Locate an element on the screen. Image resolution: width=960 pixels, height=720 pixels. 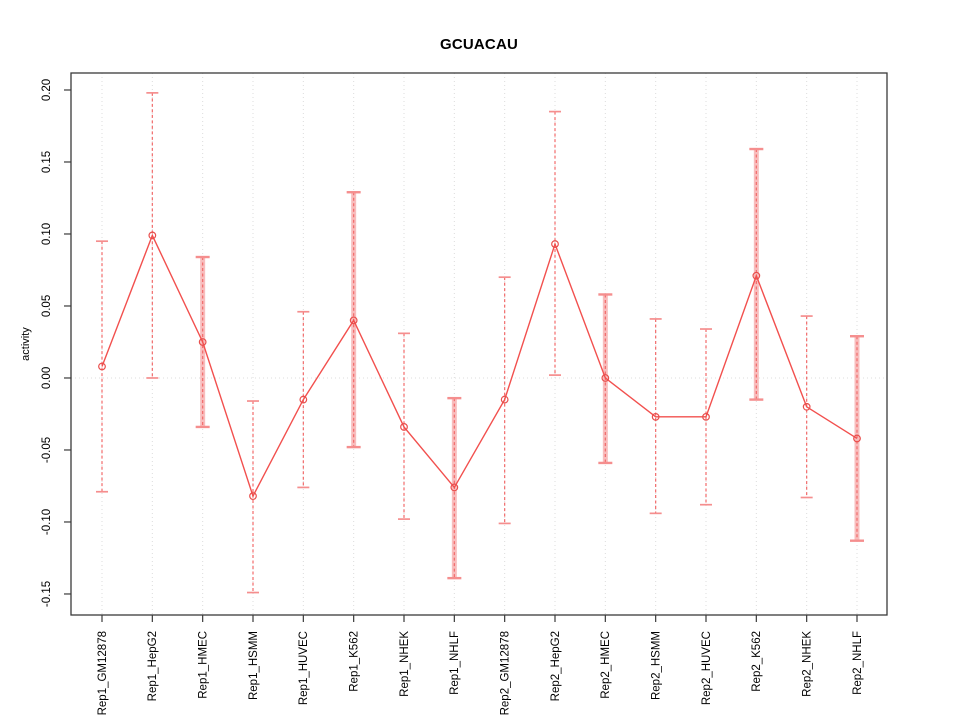
x-tick-label: Rep2_HepG2 is located at coordinates (556, 666).